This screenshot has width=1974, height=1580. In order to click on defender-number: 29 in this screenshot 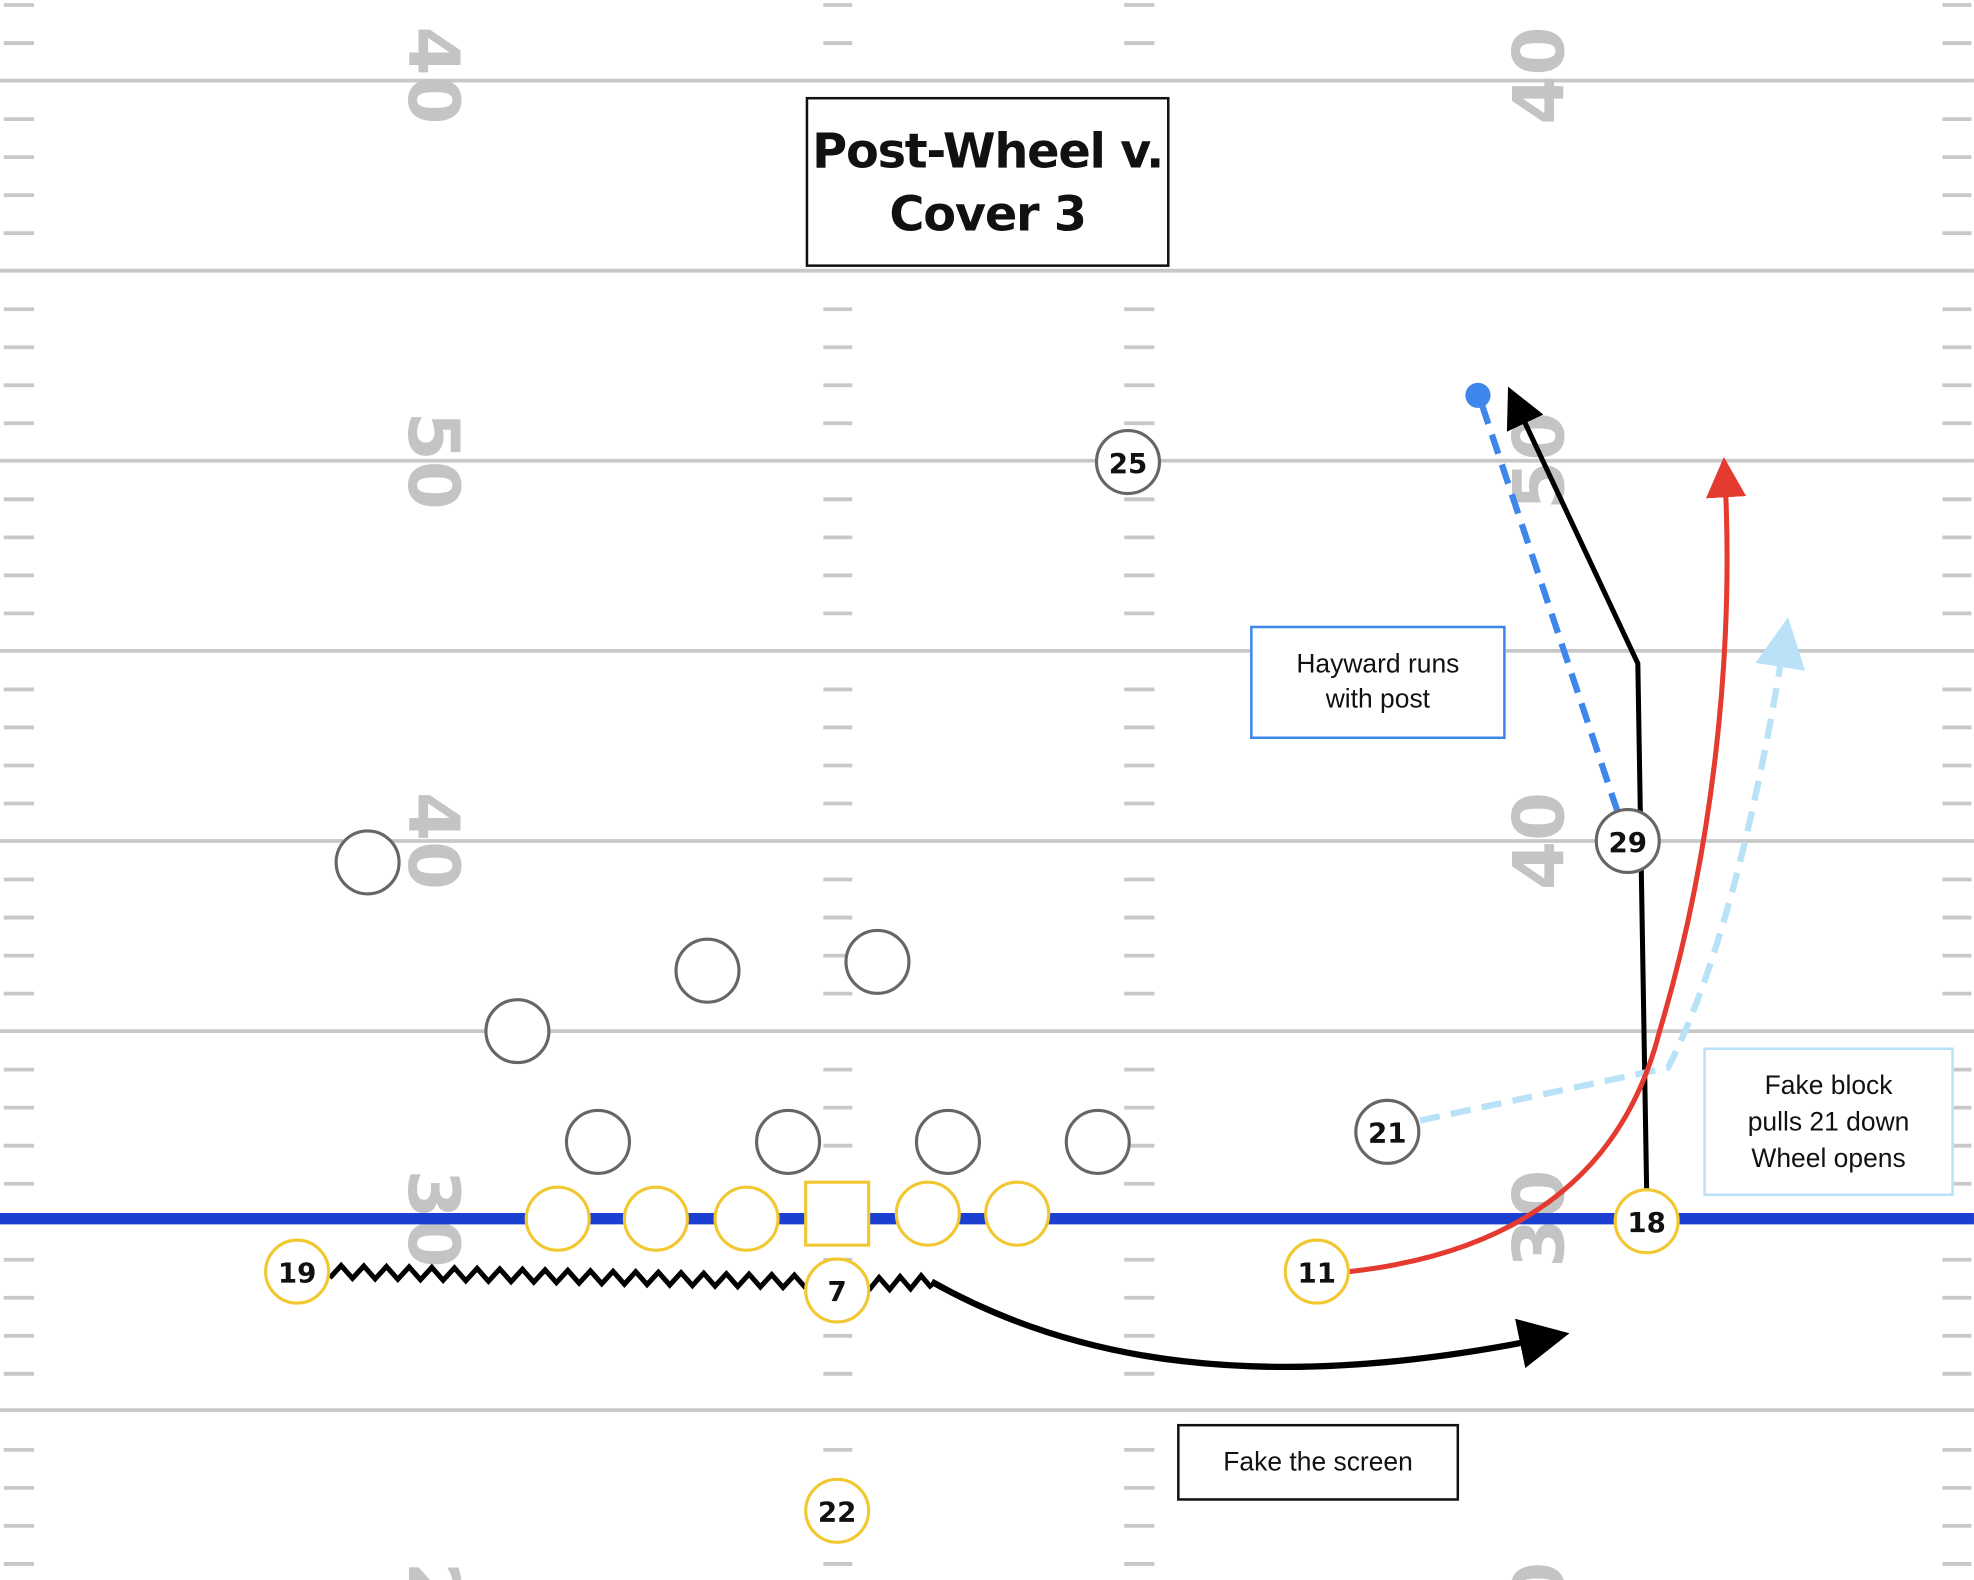, I will do `click(1627, 842)`.